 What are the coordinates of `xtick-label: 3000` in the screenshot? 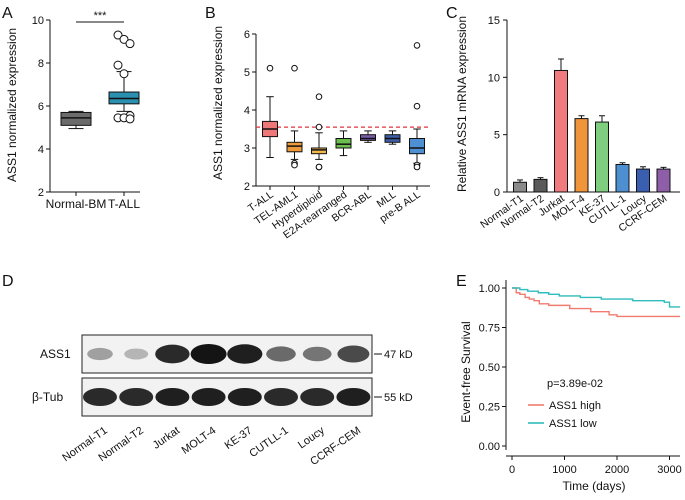 It's located at (669, 470).